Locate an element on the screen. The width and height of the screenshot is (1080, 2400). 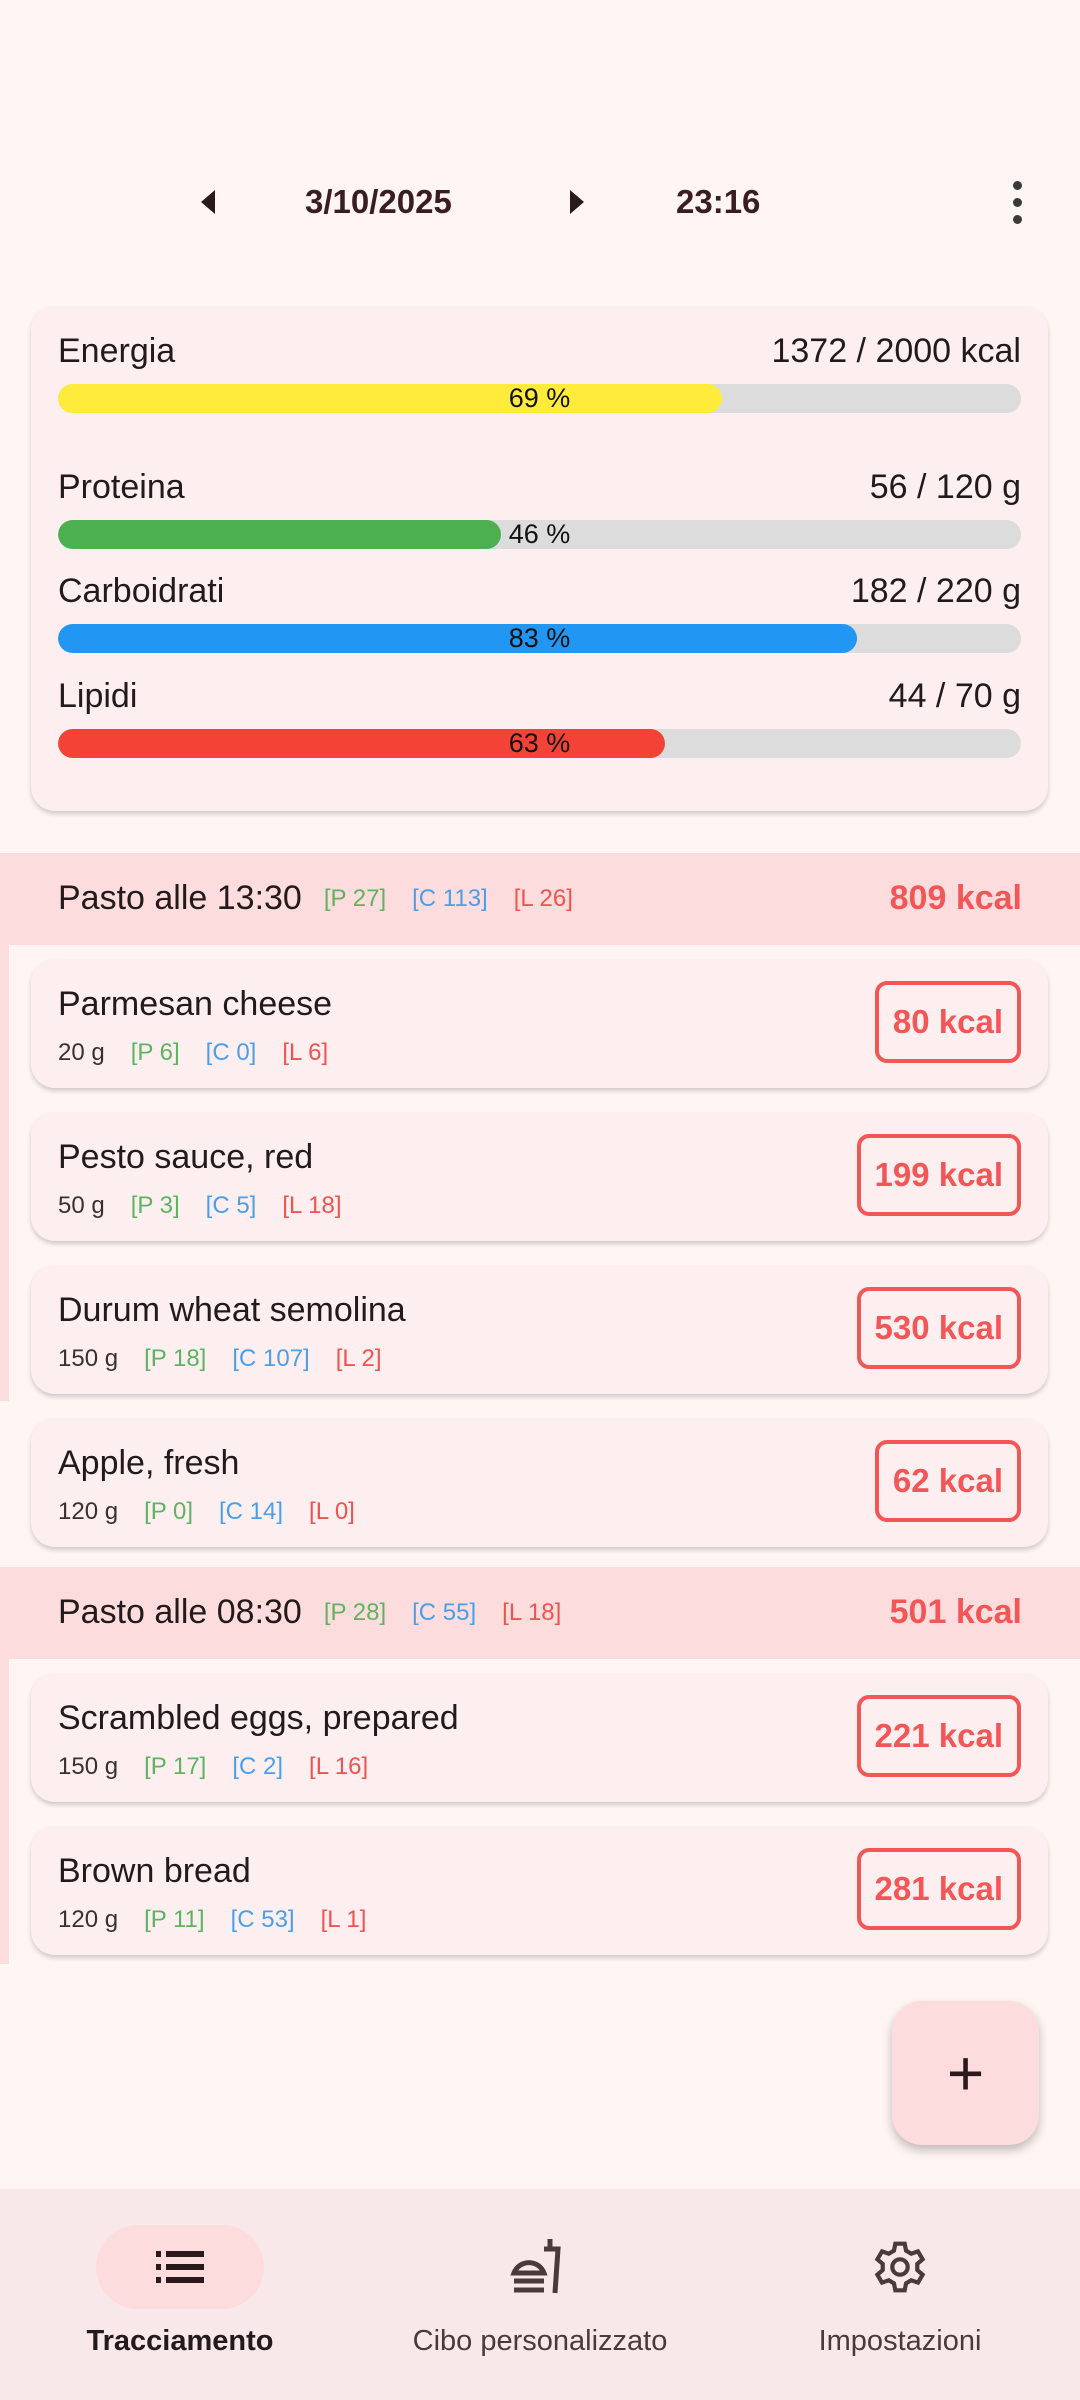
food-quantity: 20 g is located at coordinates (81, 1052).